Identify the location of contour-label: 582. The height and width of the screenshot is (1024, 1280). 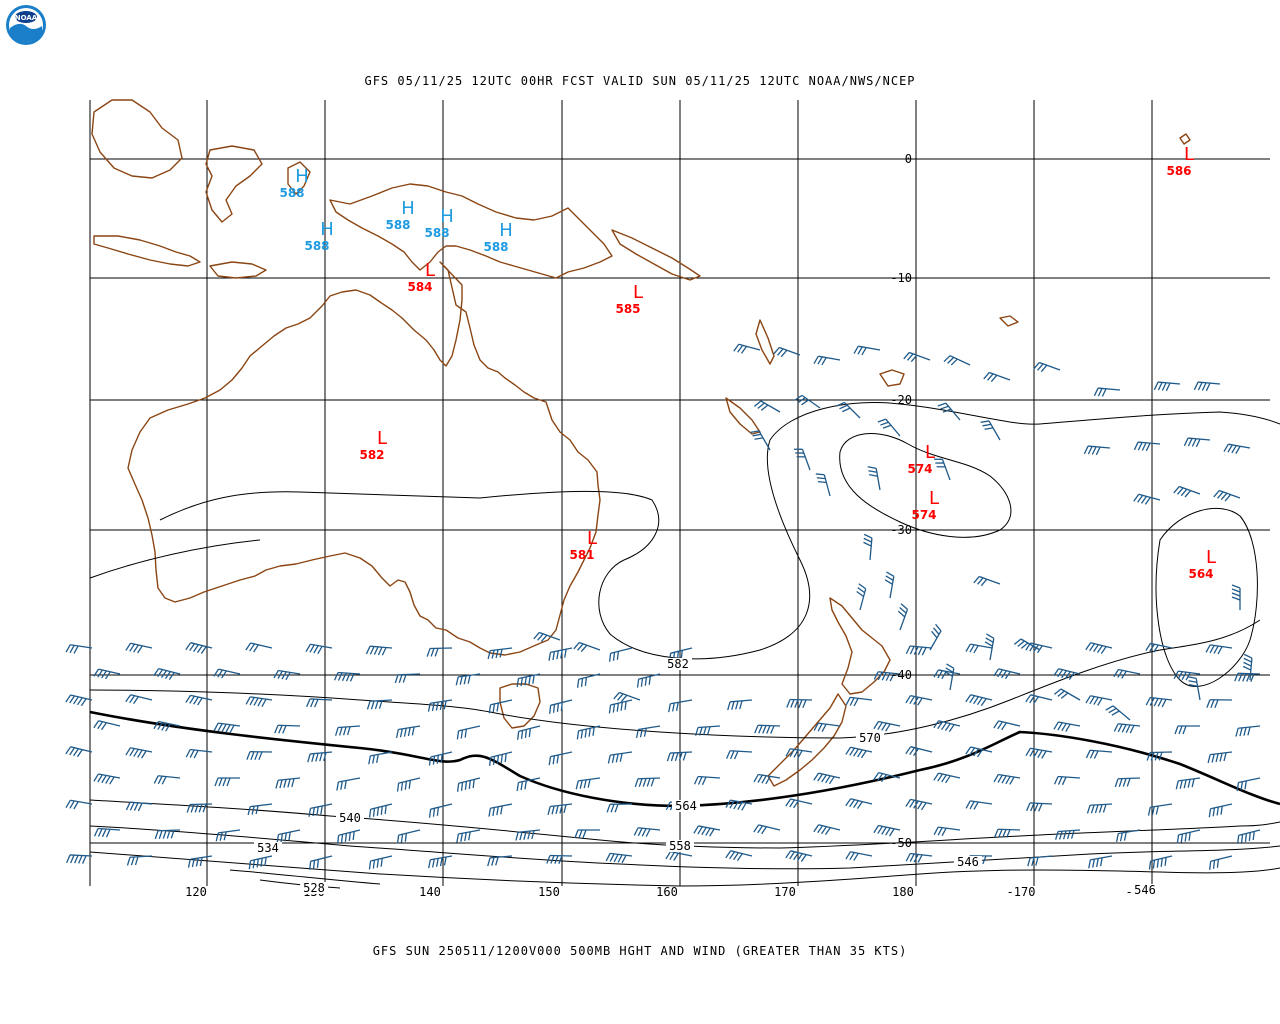
(678, 664).